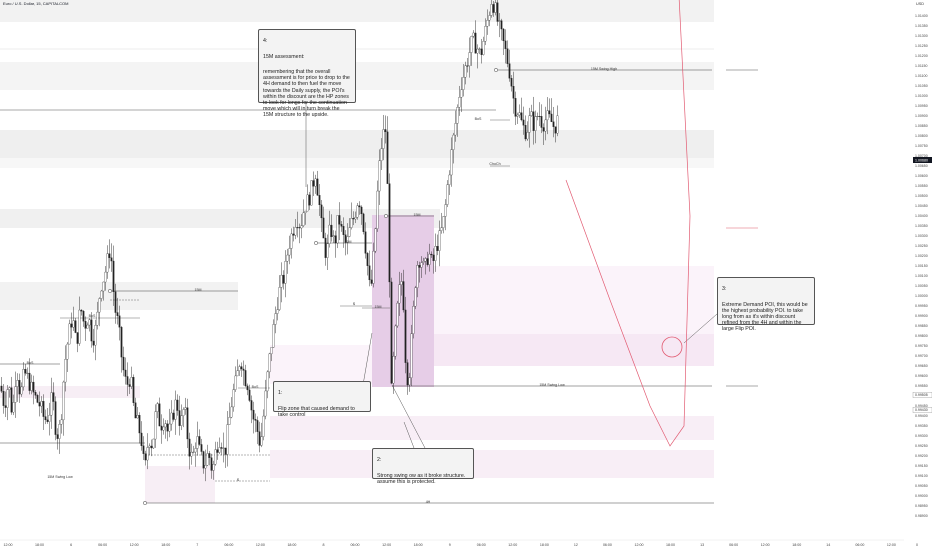  Describe the element at coordinates (324, 545) in the screenshot. I see `time-tick-10: 8` at that location.